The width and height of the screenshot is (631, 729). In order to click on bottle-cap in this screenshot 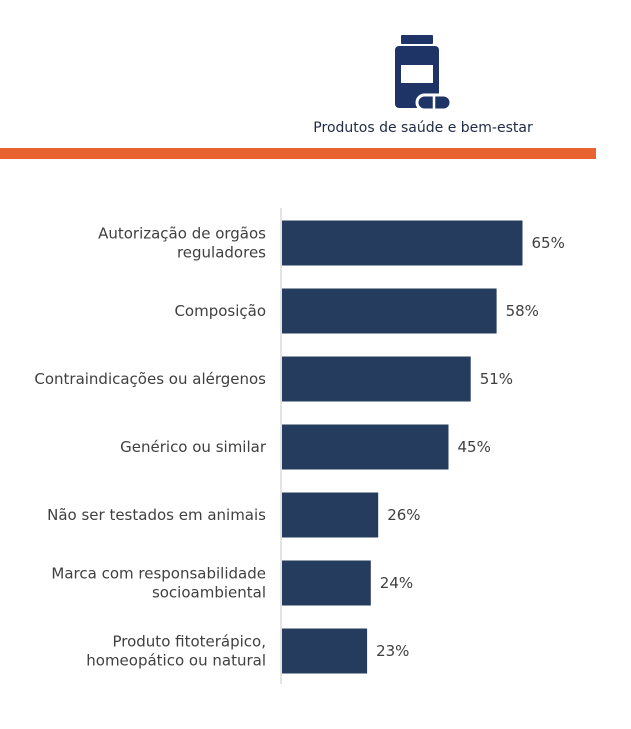, I will do `click(417, 39)`.